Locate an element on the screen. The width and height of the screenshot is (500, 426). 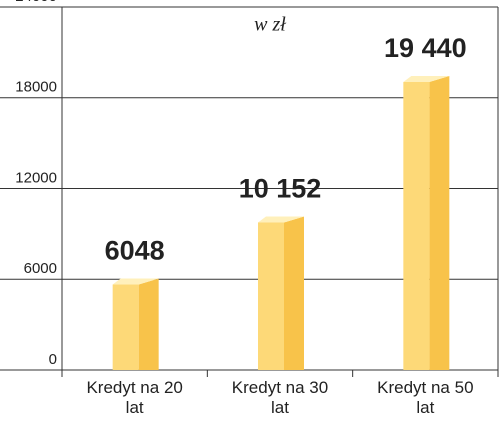
x-tick-label: Kredyt na 30 lat is located at coordinates (280, 397).